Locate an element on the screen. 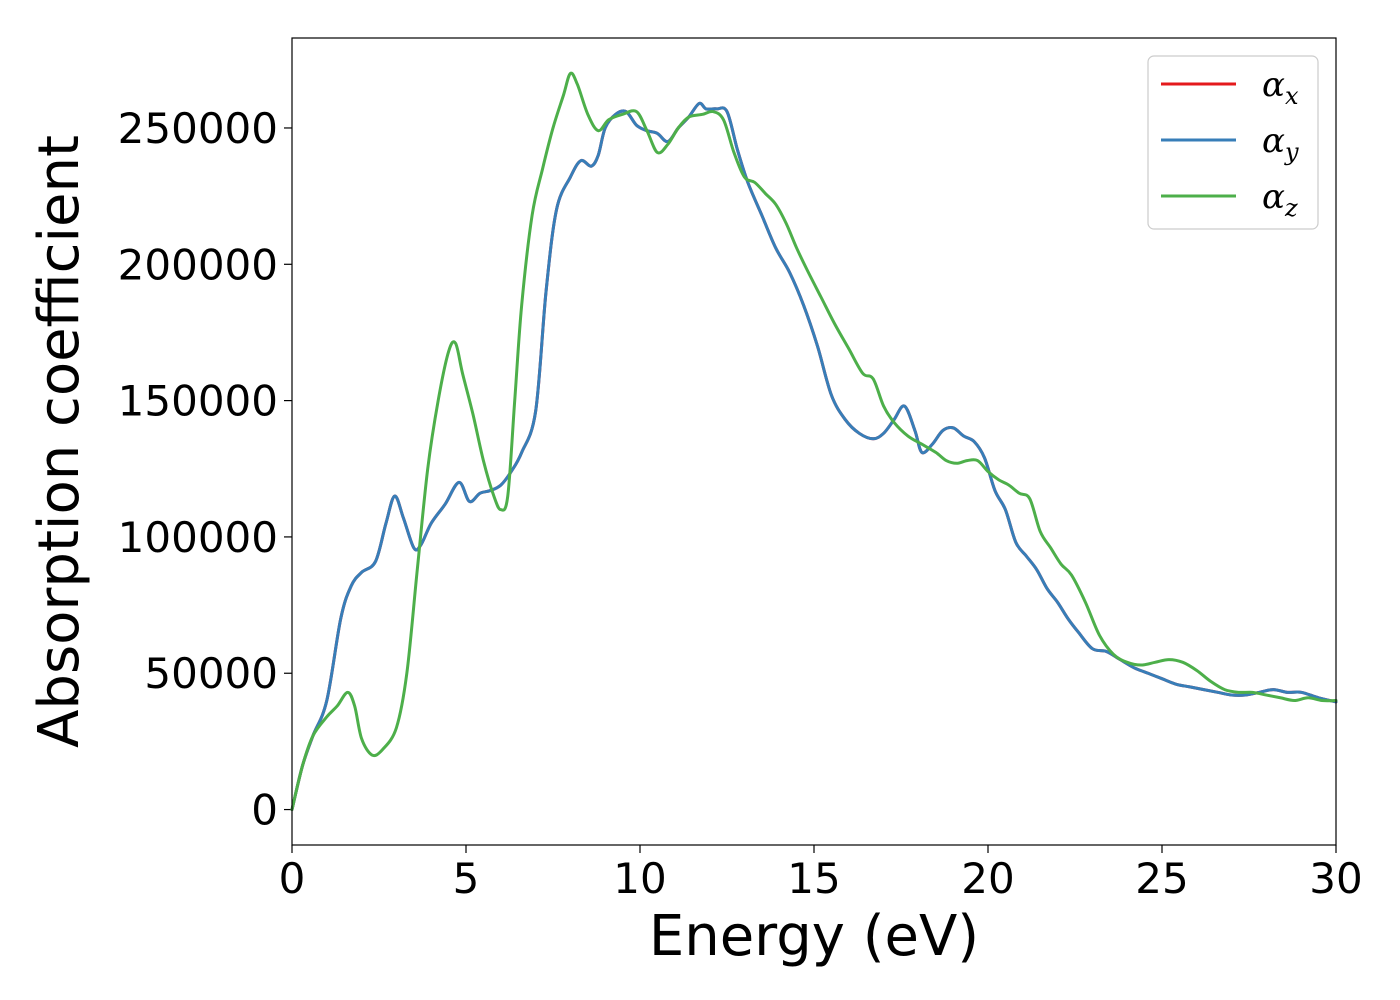 The image size is (1400, 1000). x-tick-label: 5 is located at coordinates (466, 878).